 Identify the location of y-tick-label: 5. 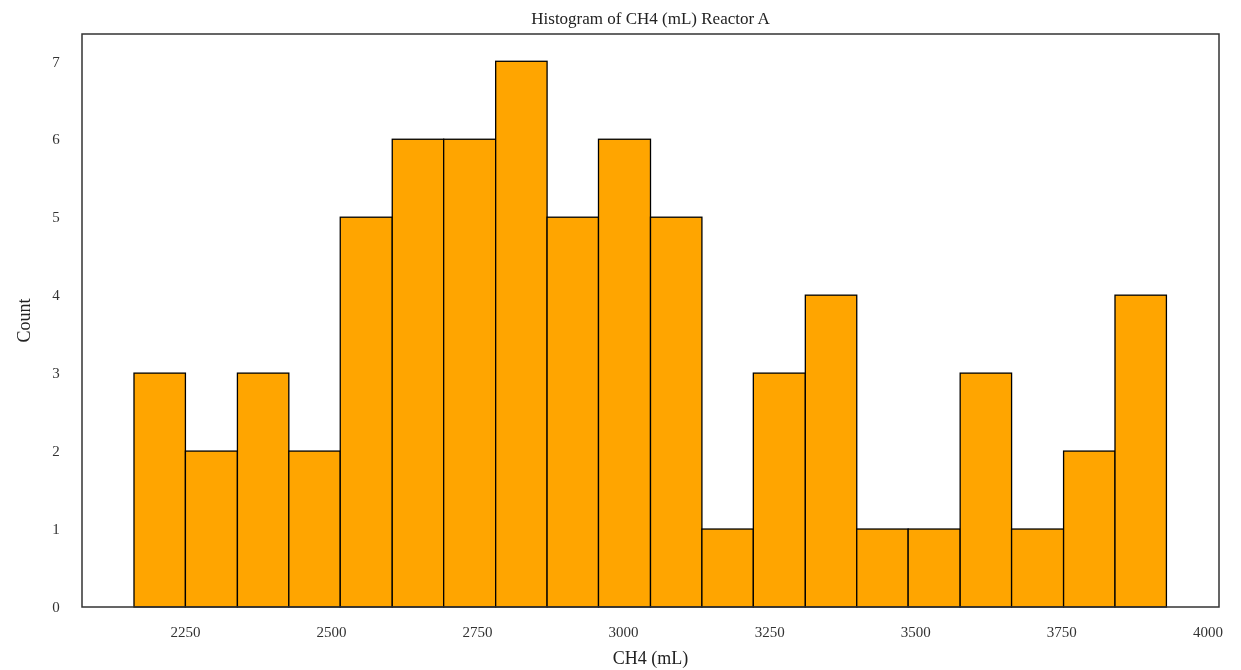
(56, 217).